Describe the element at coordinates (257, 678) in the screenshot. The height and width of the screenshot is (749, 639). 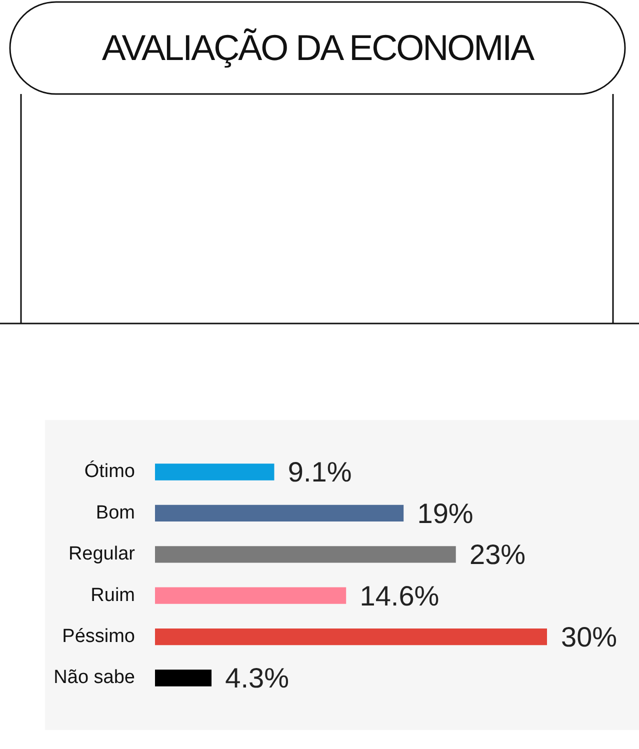
I see `data-label: 4.3%` at that location.